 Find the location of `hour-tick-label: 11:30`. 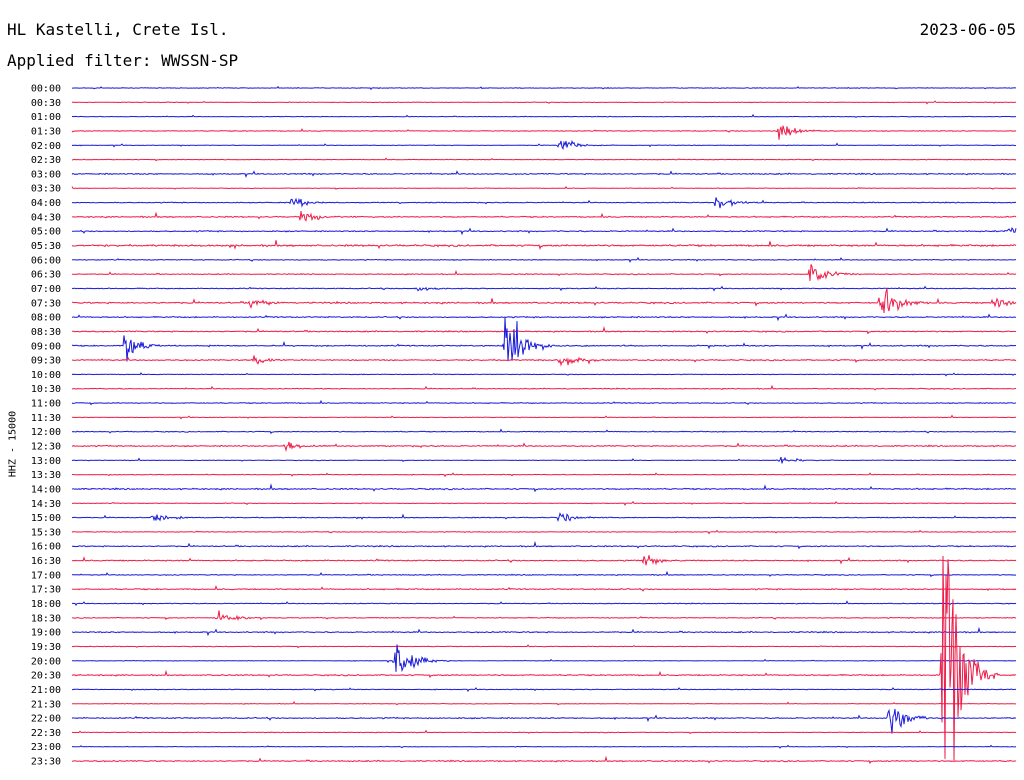

hour-tick-label: 11:30 is located at coordinates (46, 418).